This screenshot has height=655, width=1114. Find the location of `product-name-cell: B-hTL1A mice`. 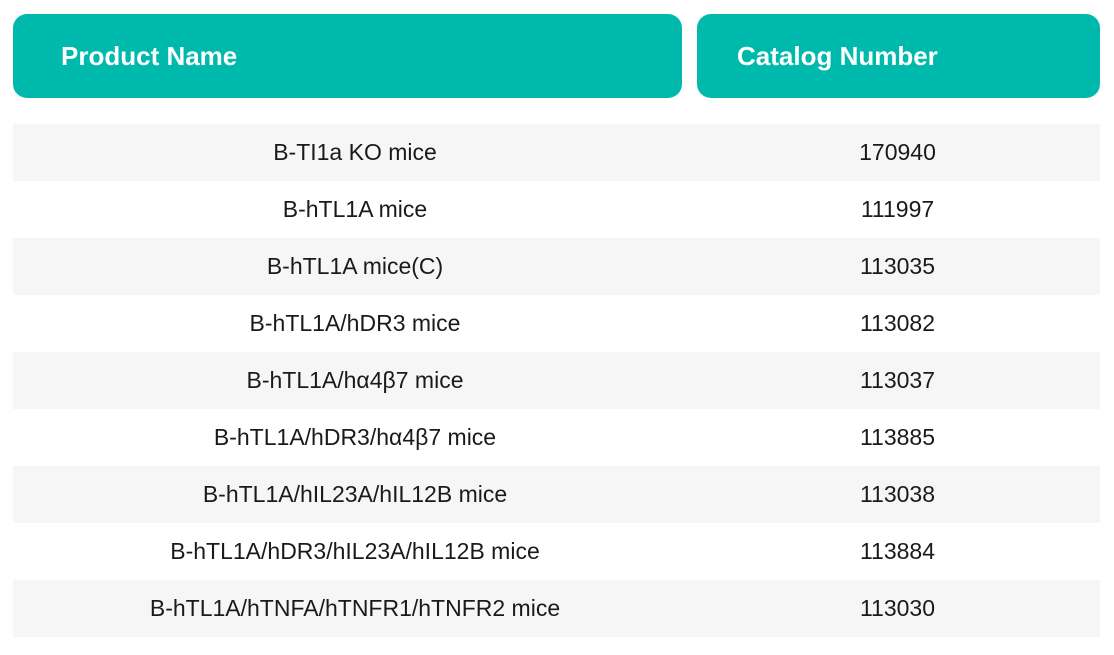

product-name-cell: B-hTL1A mice is located at coordinates (355, 209).